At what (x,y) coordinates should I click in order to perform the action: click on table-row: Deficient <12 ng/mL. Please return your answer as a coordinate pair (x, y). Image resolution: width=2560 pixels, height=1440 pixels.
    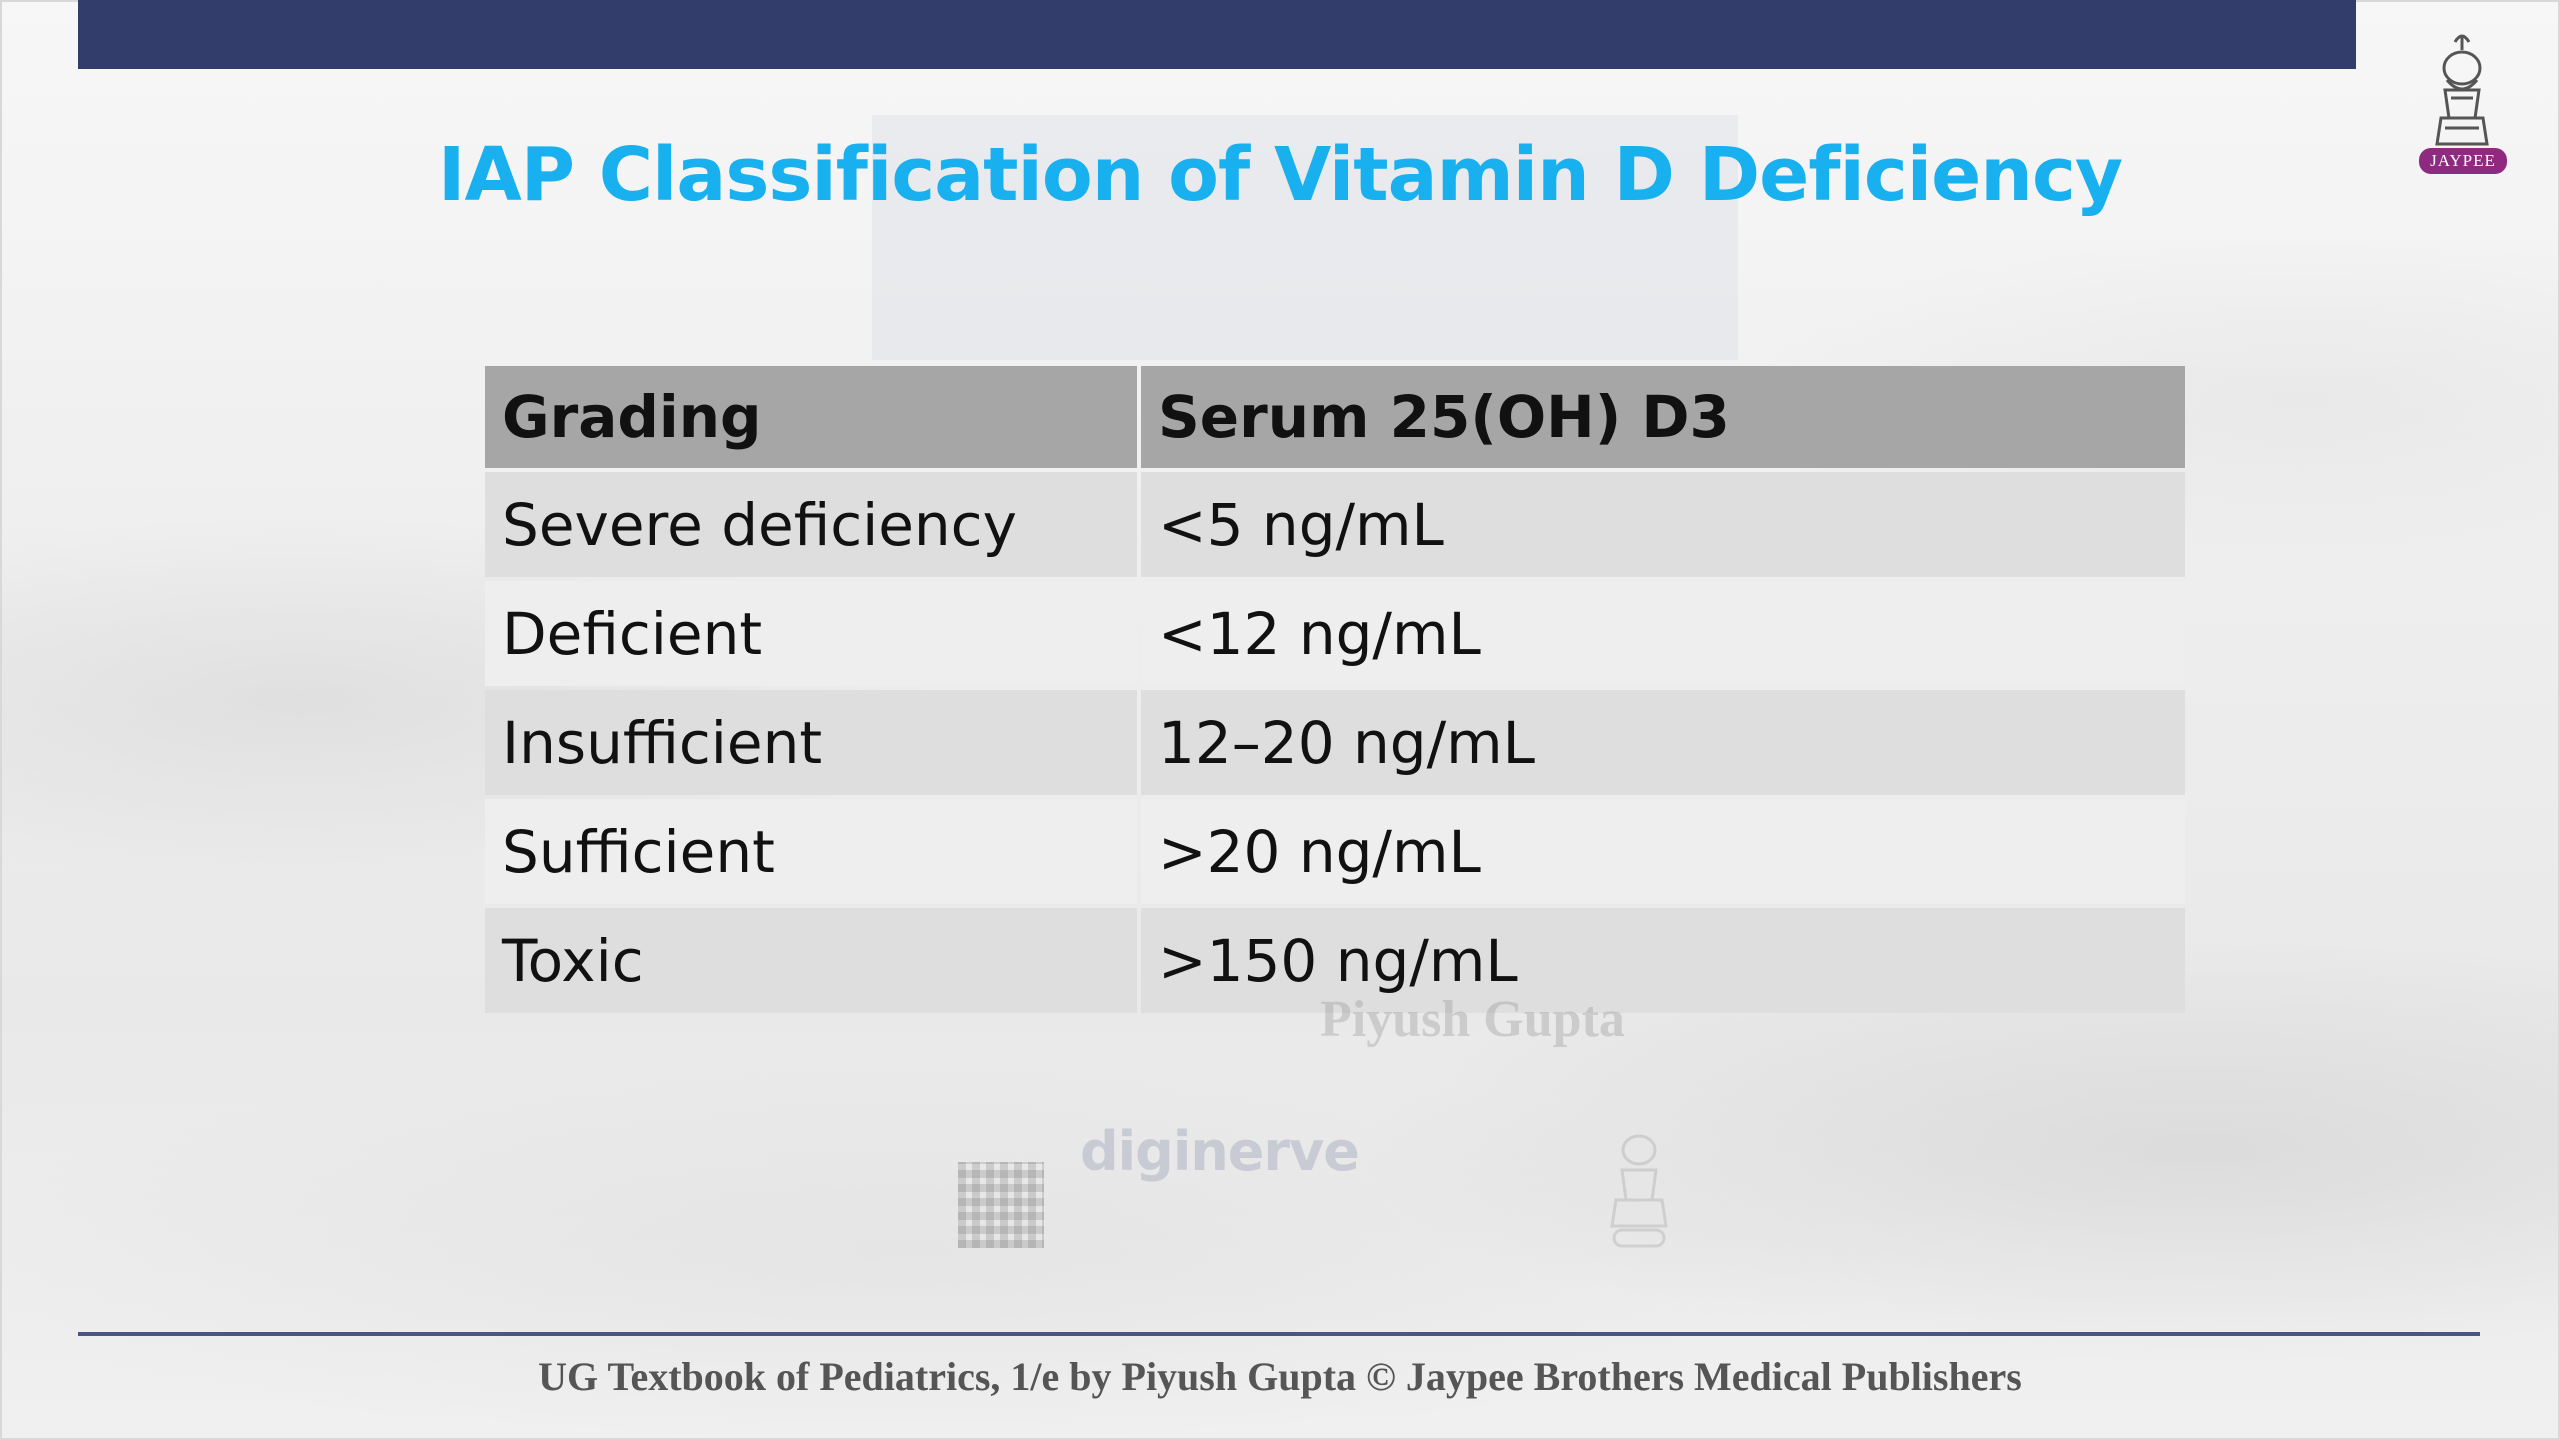
    Looking at the image, I should click on (1335, 633).